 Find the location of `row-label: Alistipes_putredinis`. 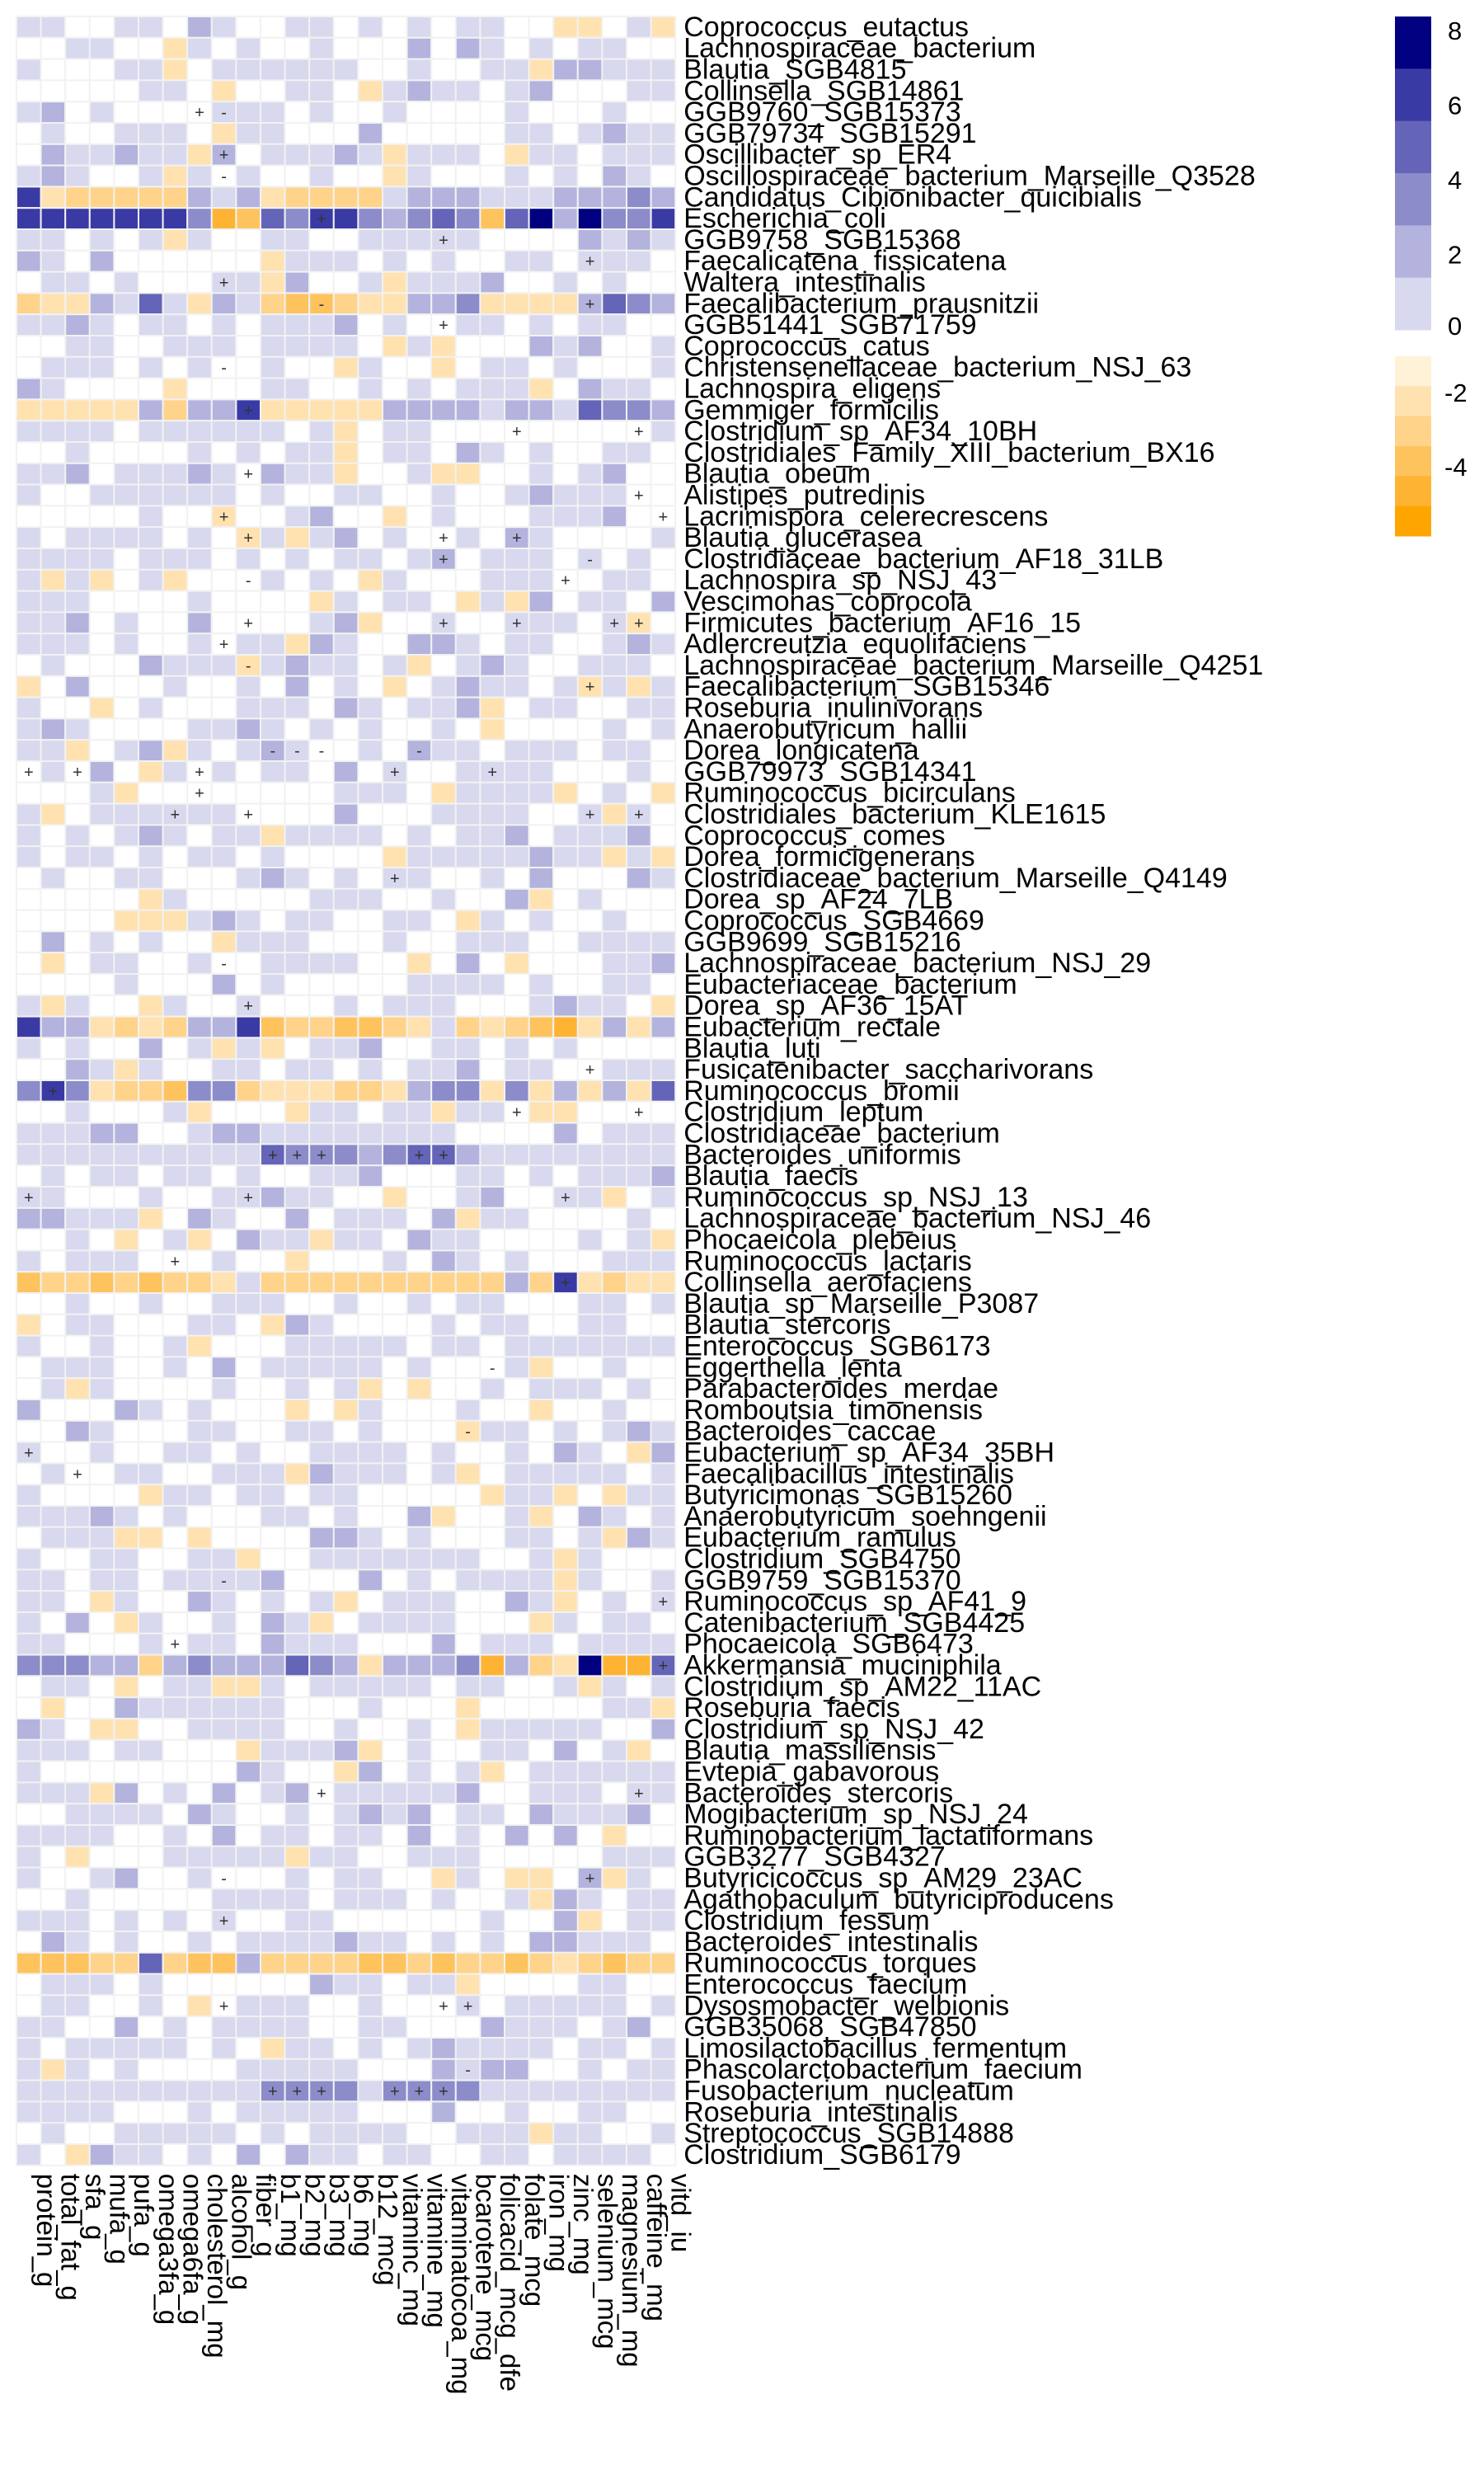

row-label: Alistipes_putredinis is located at coordinates (804, 495).